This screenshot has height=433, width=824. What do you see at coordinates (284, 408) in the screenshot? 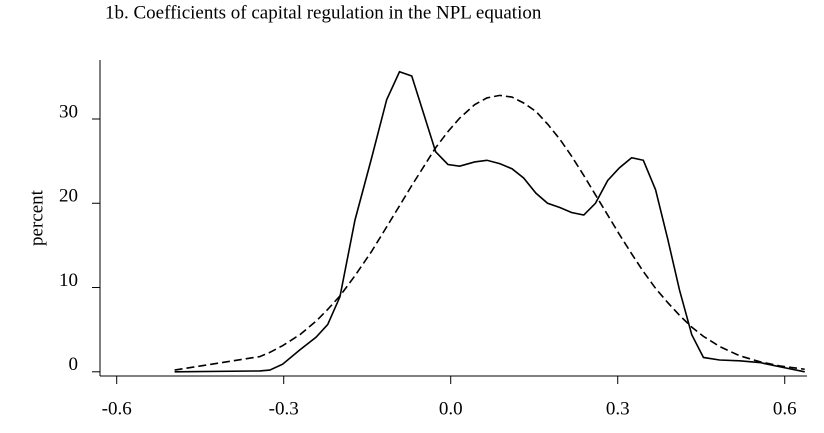
I see `x-tick-label: -0.3` at bounding box center [284, 408].